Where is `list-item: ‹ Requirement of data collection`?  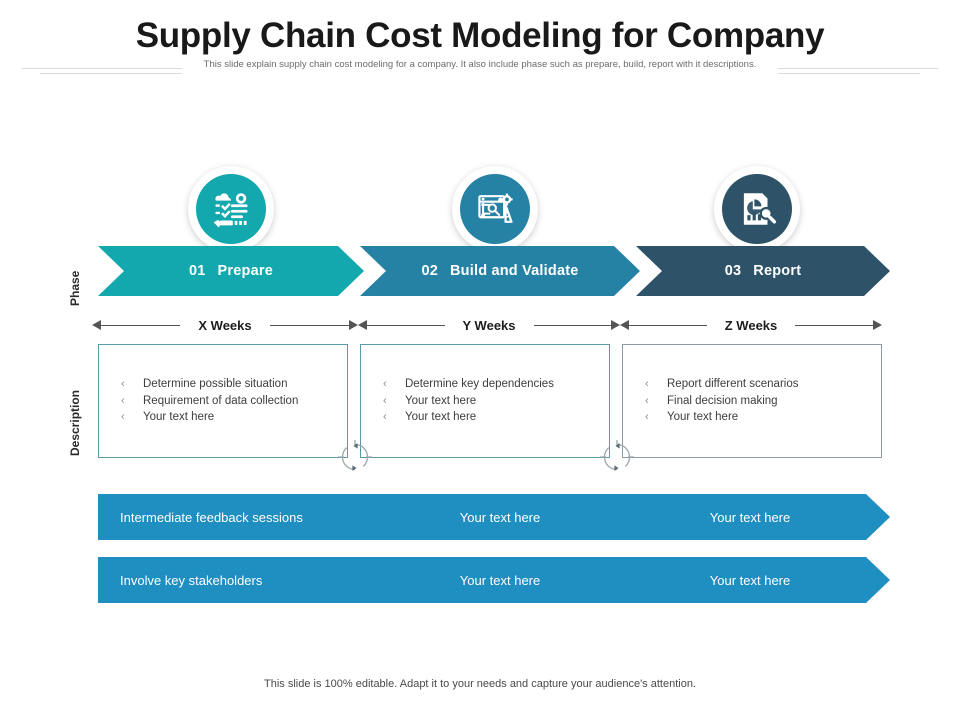 list-item: ‹ Requirement of data collection is located at coordinates (234, 401).